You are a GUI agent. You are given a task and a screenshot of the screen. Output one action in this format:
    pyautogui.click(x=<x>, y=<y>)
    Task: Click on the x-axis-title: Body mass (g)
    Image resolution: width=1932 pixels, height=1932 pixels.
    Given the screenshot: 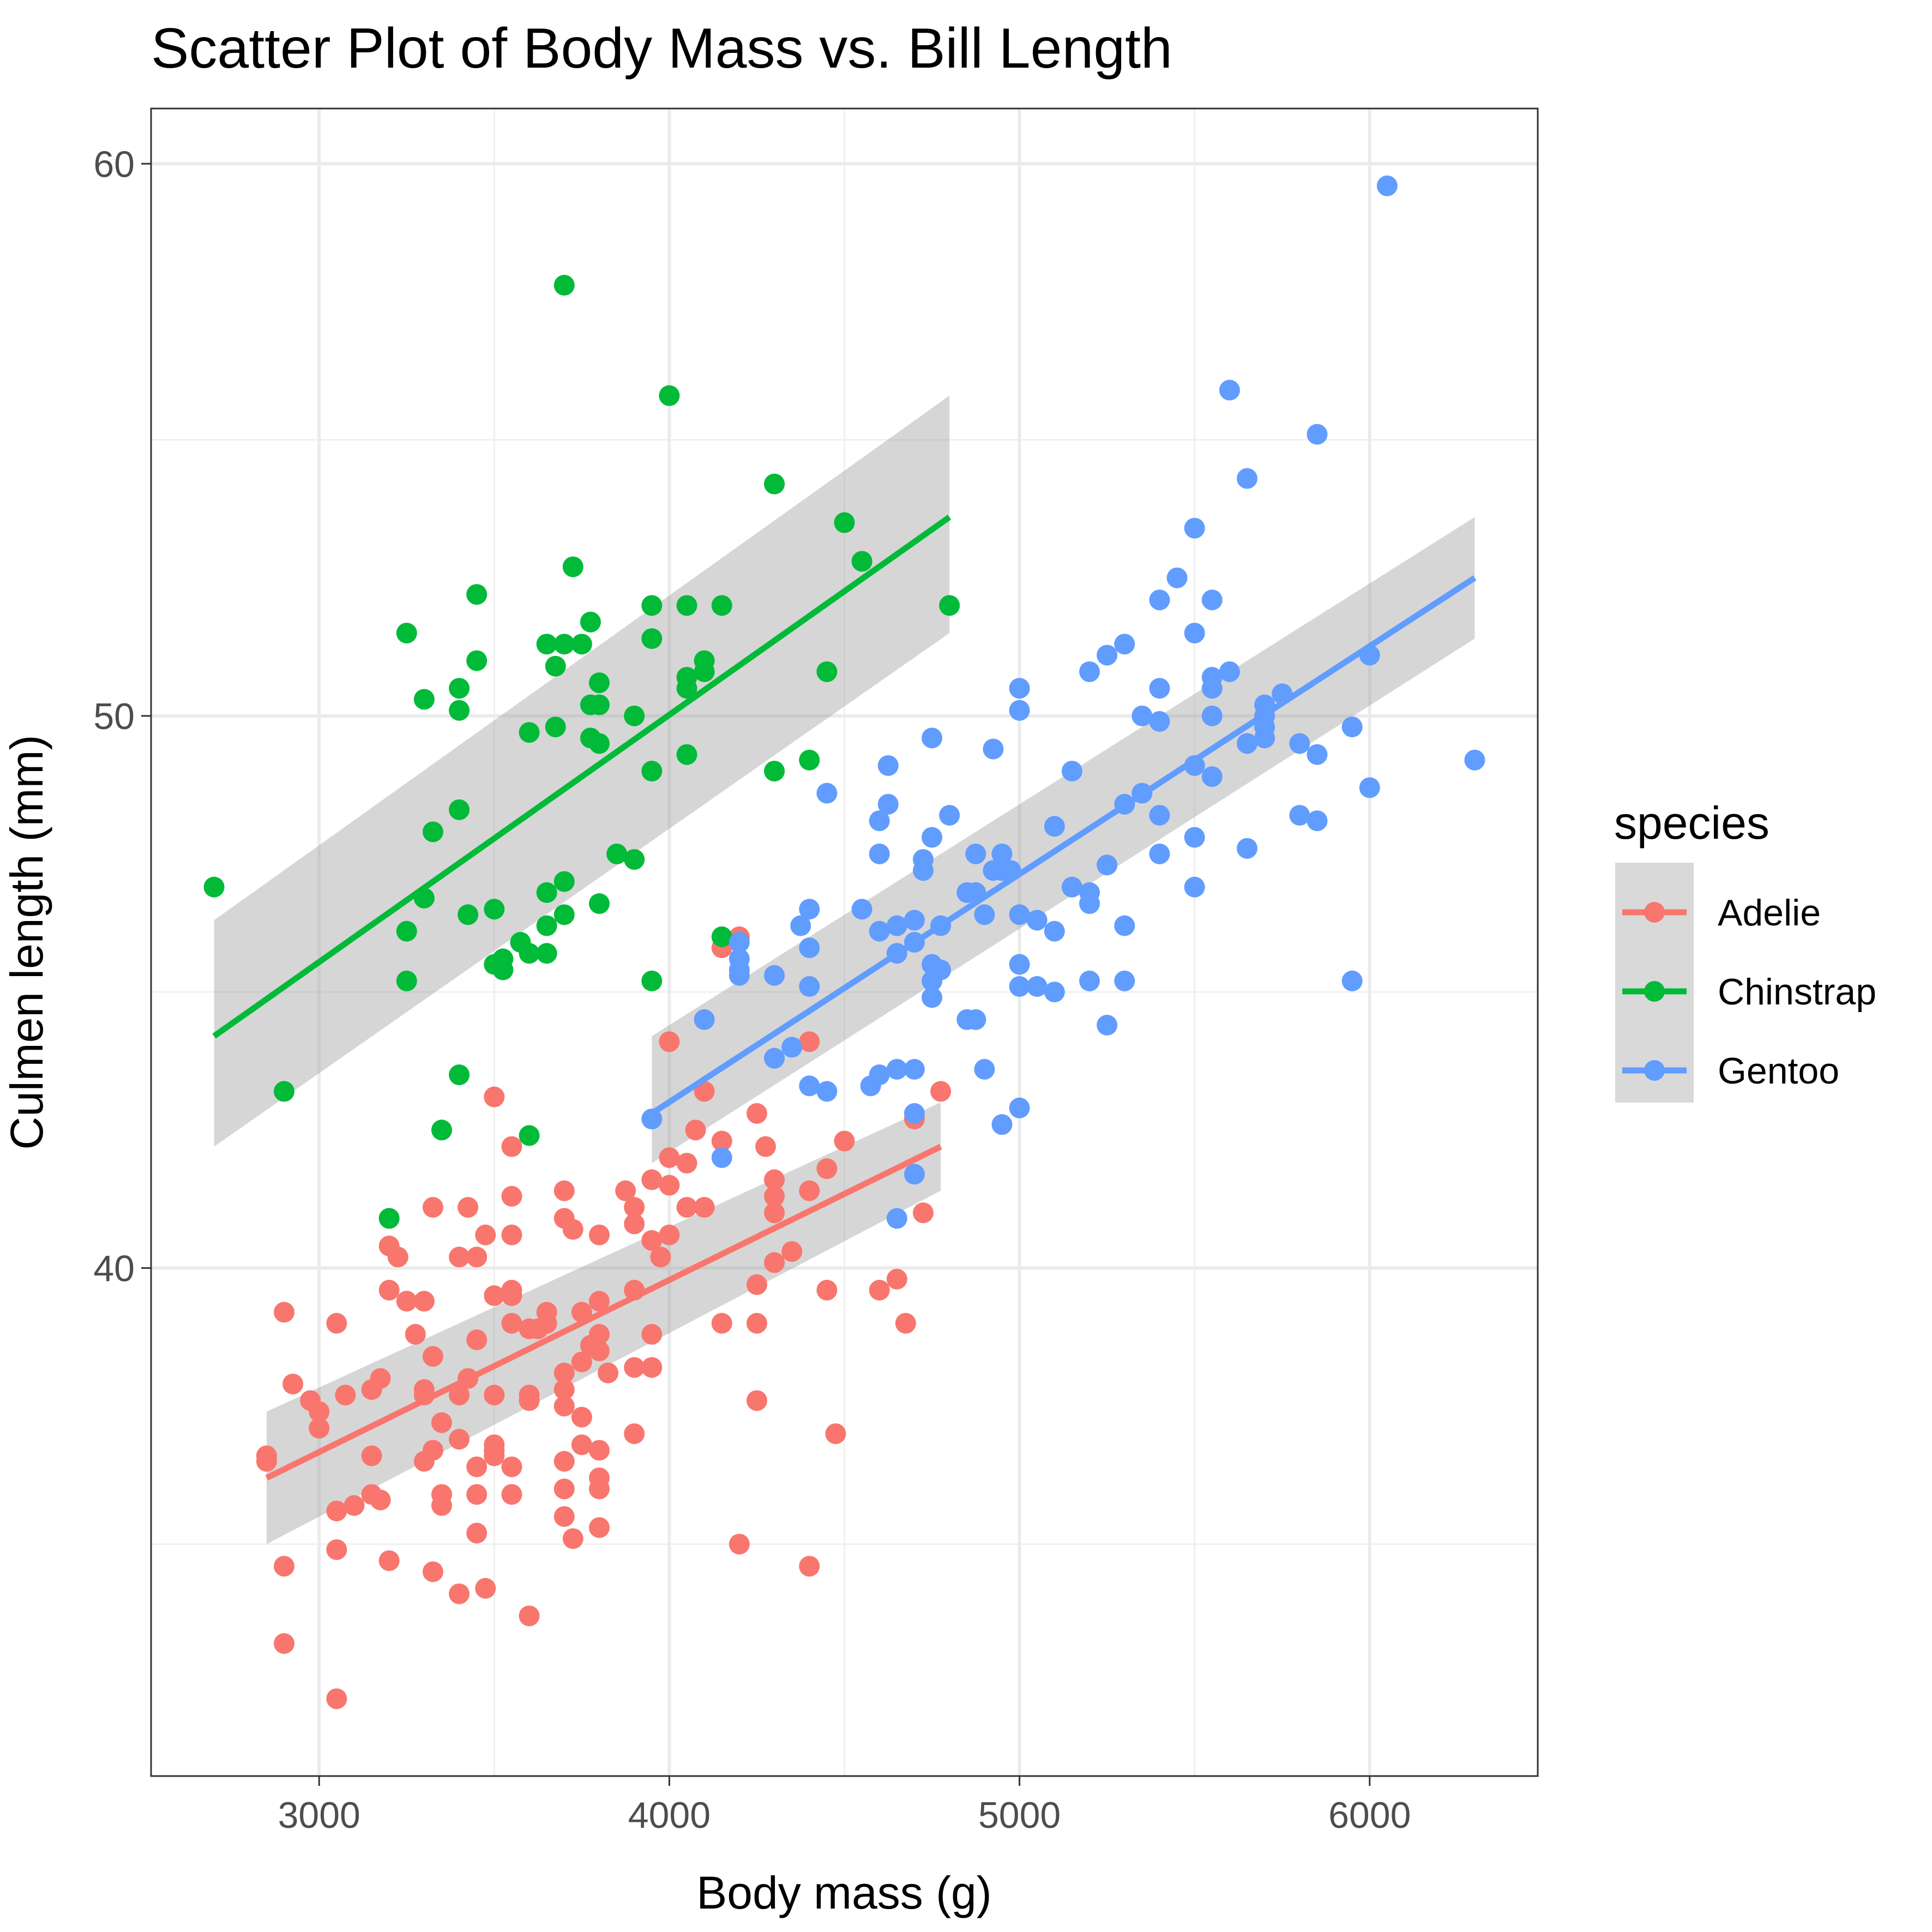 What is the action you would take?
    pyautogui.click(x=844, y=1892)
    